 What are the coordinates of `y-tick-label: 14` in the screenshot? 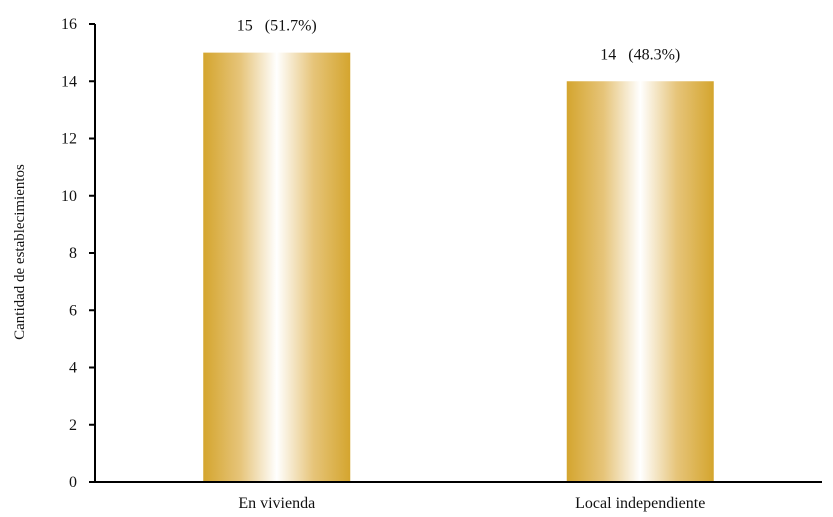 It's located at (69, 81).